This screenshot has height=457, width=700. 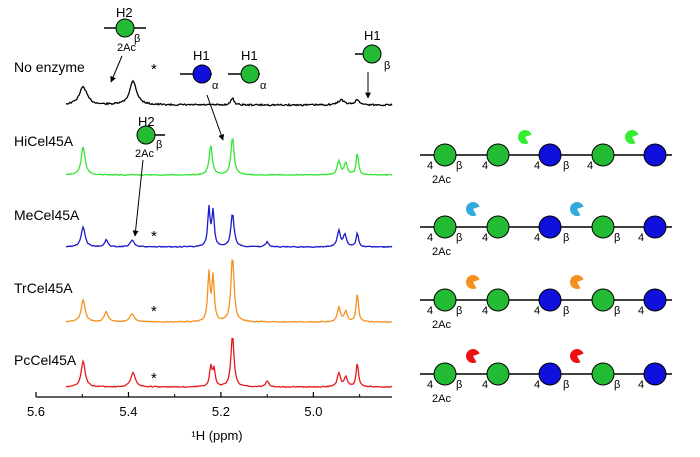 What do you see at coordinates (146, 121) in the screenshot?
I see `h2-label-lower: H2` at bounding box center [146, 121].